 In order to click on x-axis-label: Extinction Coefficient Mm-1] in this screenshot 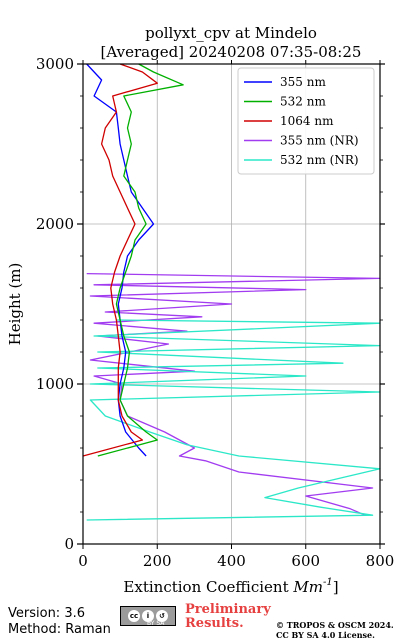, I will do `click(230, 586)`.